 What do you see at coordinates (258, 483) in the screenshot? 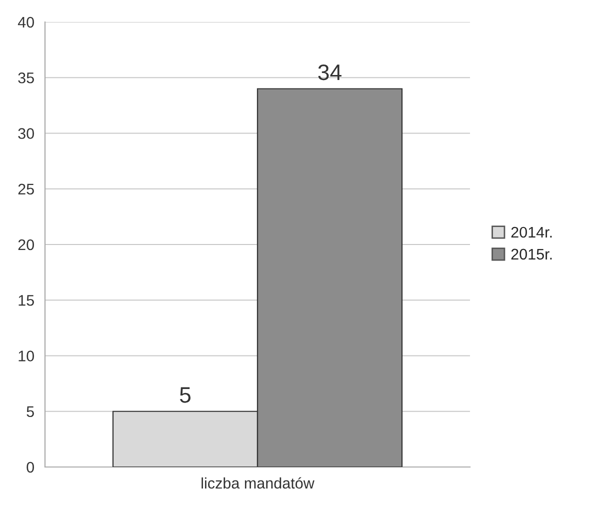
I see `x-tick-label: liczba mandatów` at bounding box center [258, 483].